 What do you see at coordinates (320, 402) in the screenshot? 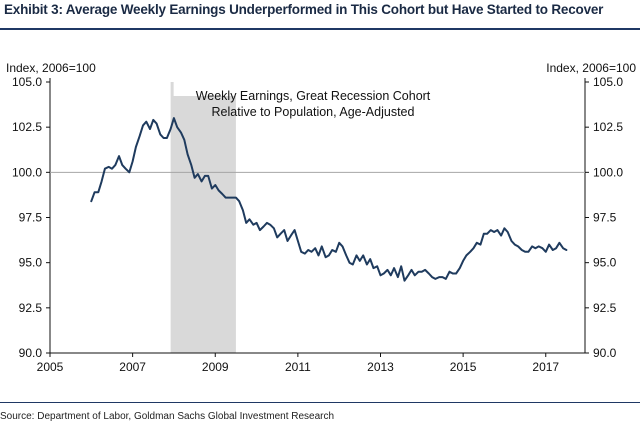
I see `footer-rule` at bounding box center [320, 402].